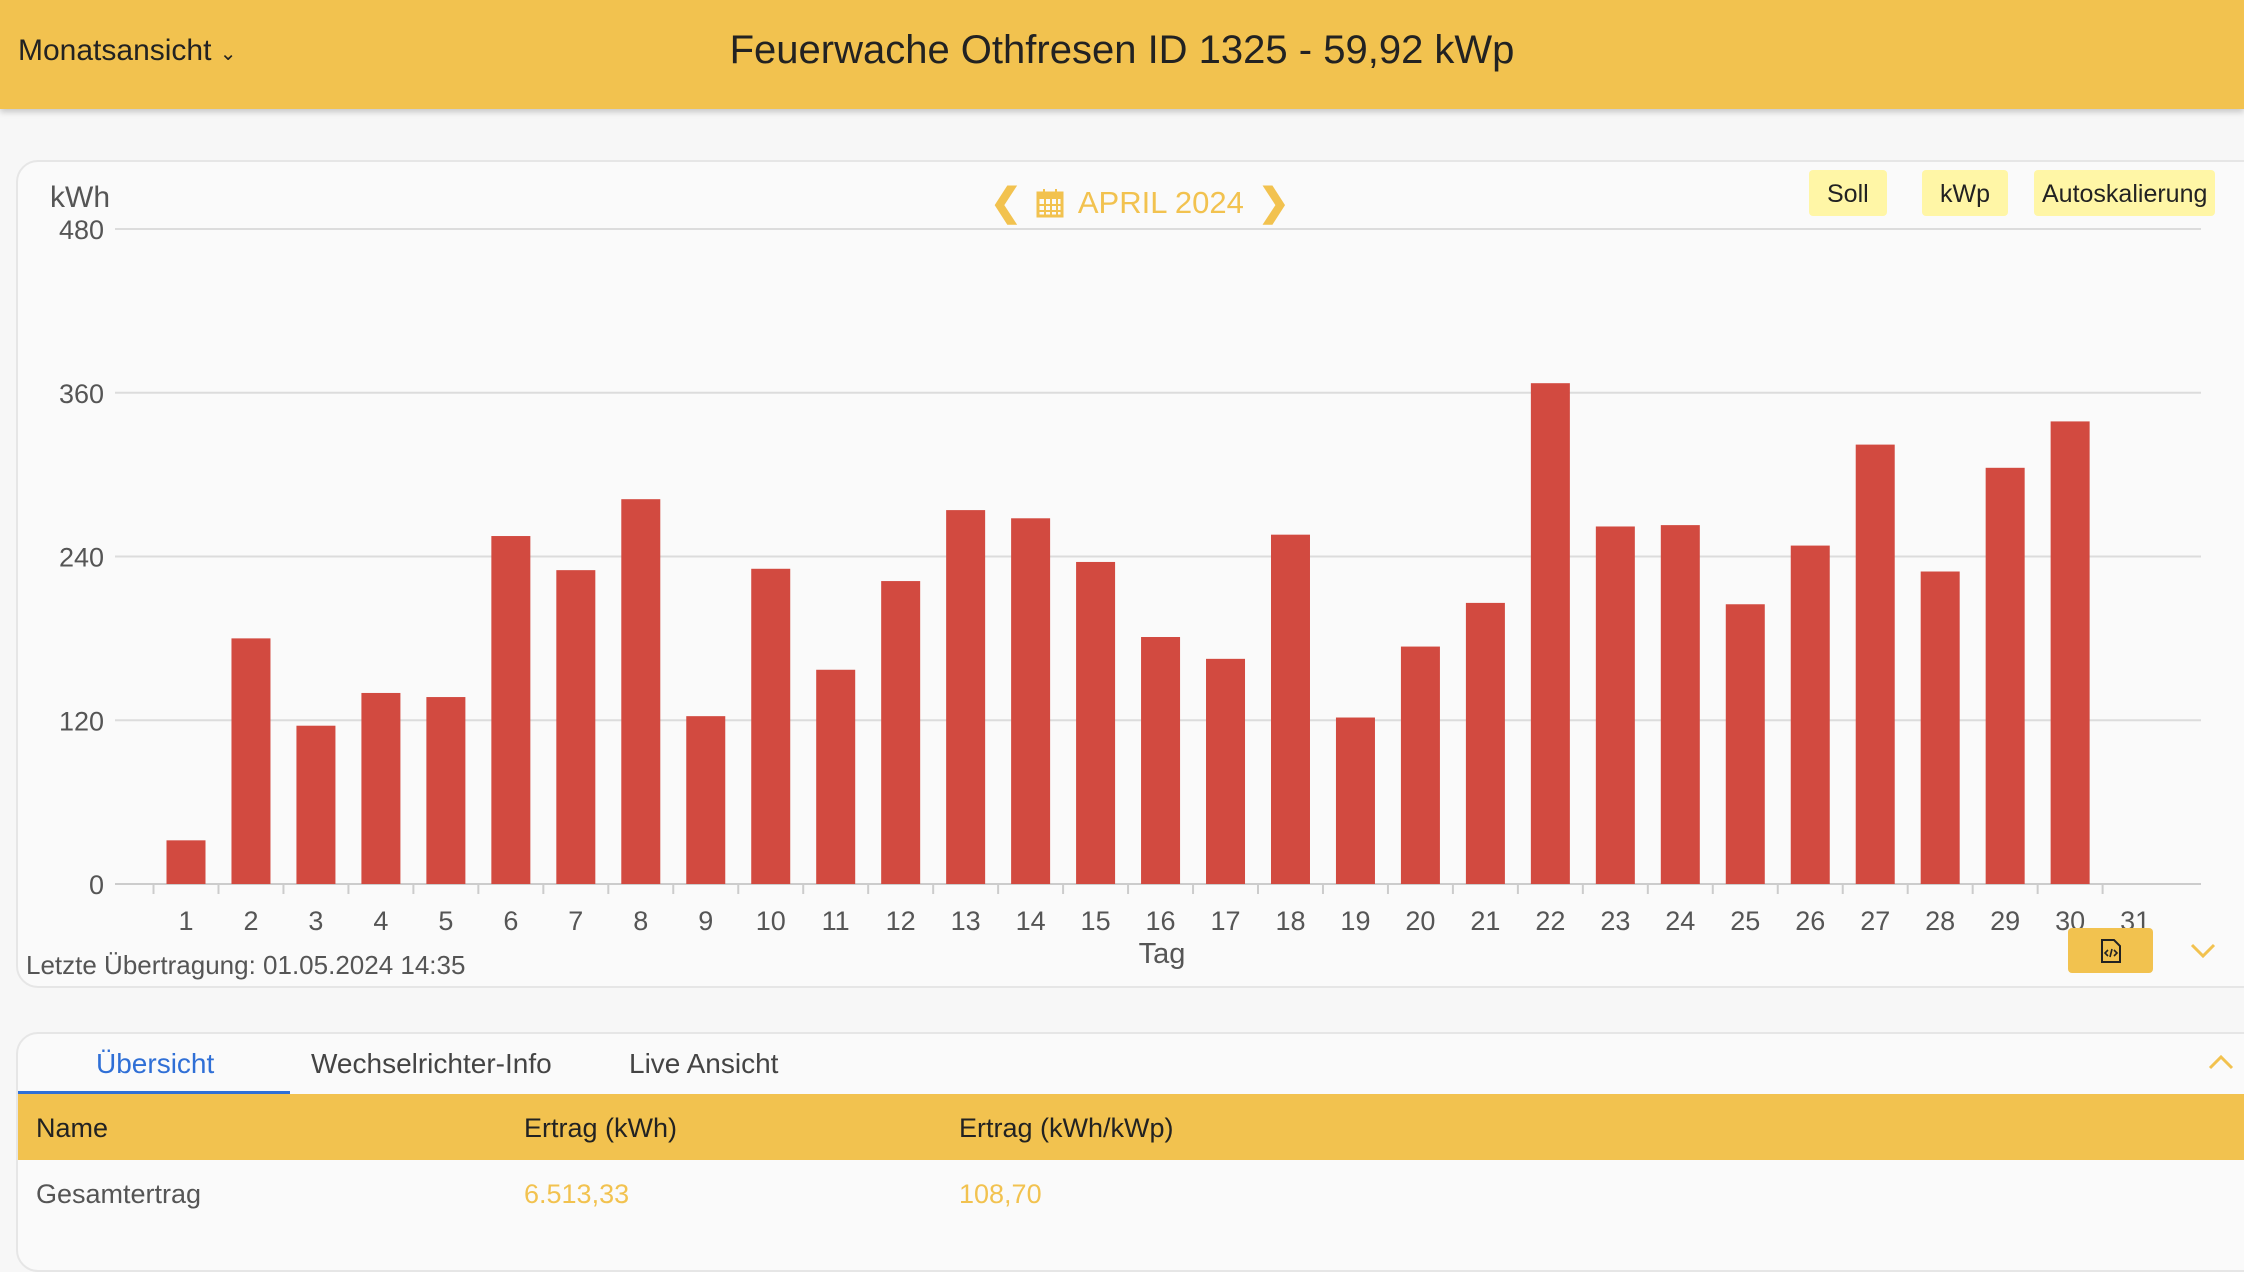 Image resolution: width=2244 pixels, height=1272 pixels. Describe the element at coordinates (705, 921) in the screenshot. I see `x-tick-label: 9` at that location.